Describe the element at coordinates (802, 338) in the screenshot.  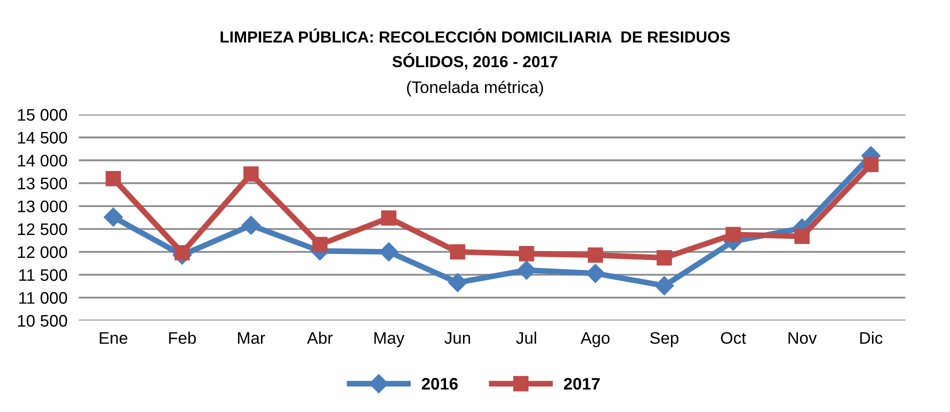
I see `x-tick-label: Nov` at that location.